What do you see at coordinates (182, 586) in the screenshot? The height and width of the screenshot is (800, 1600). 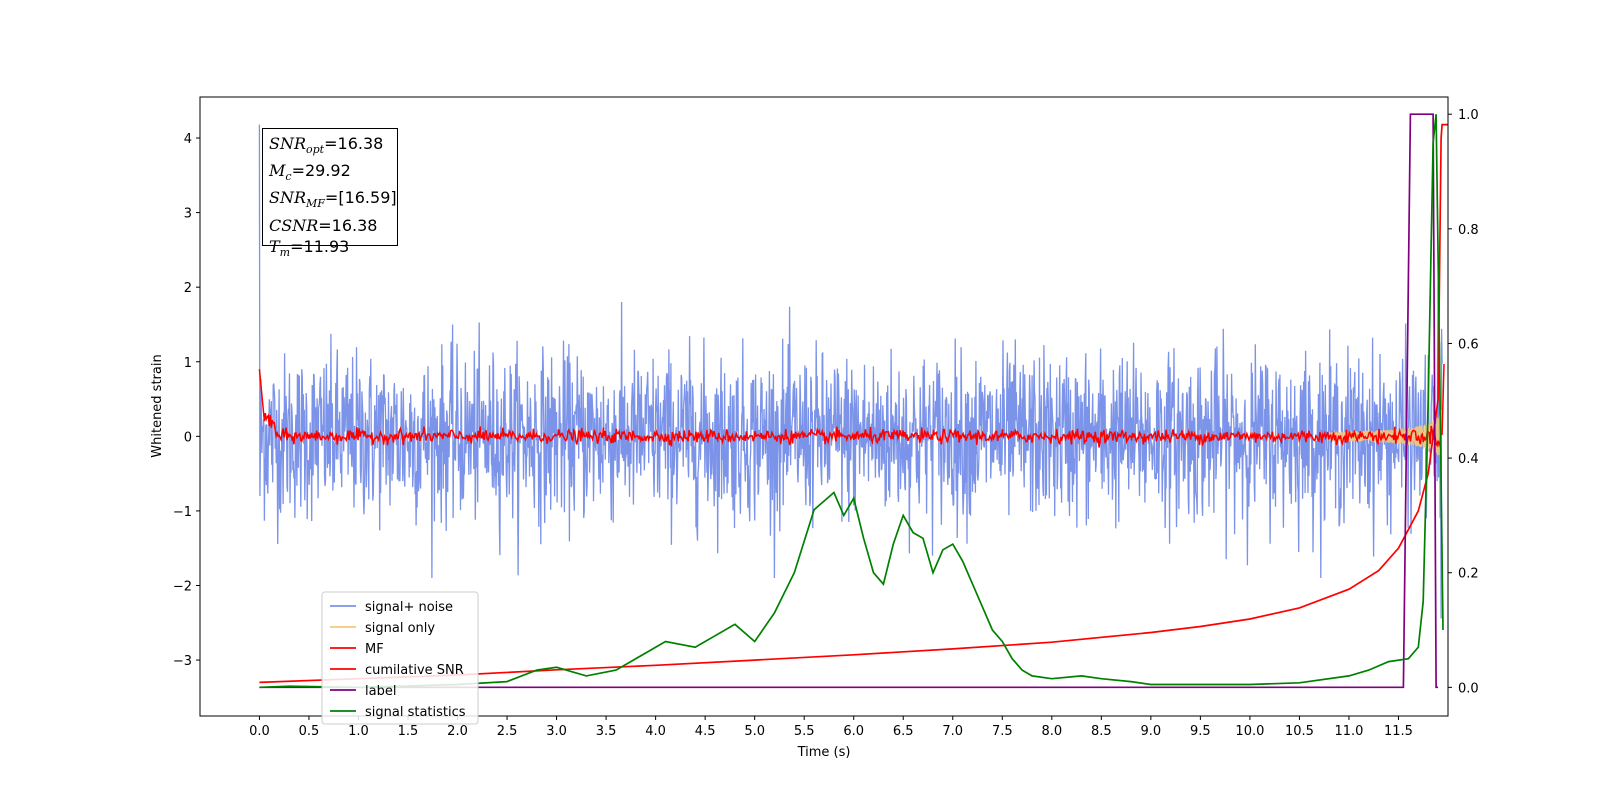 I see `y-left-tick-label: −2` at bounding box center [182, 586].